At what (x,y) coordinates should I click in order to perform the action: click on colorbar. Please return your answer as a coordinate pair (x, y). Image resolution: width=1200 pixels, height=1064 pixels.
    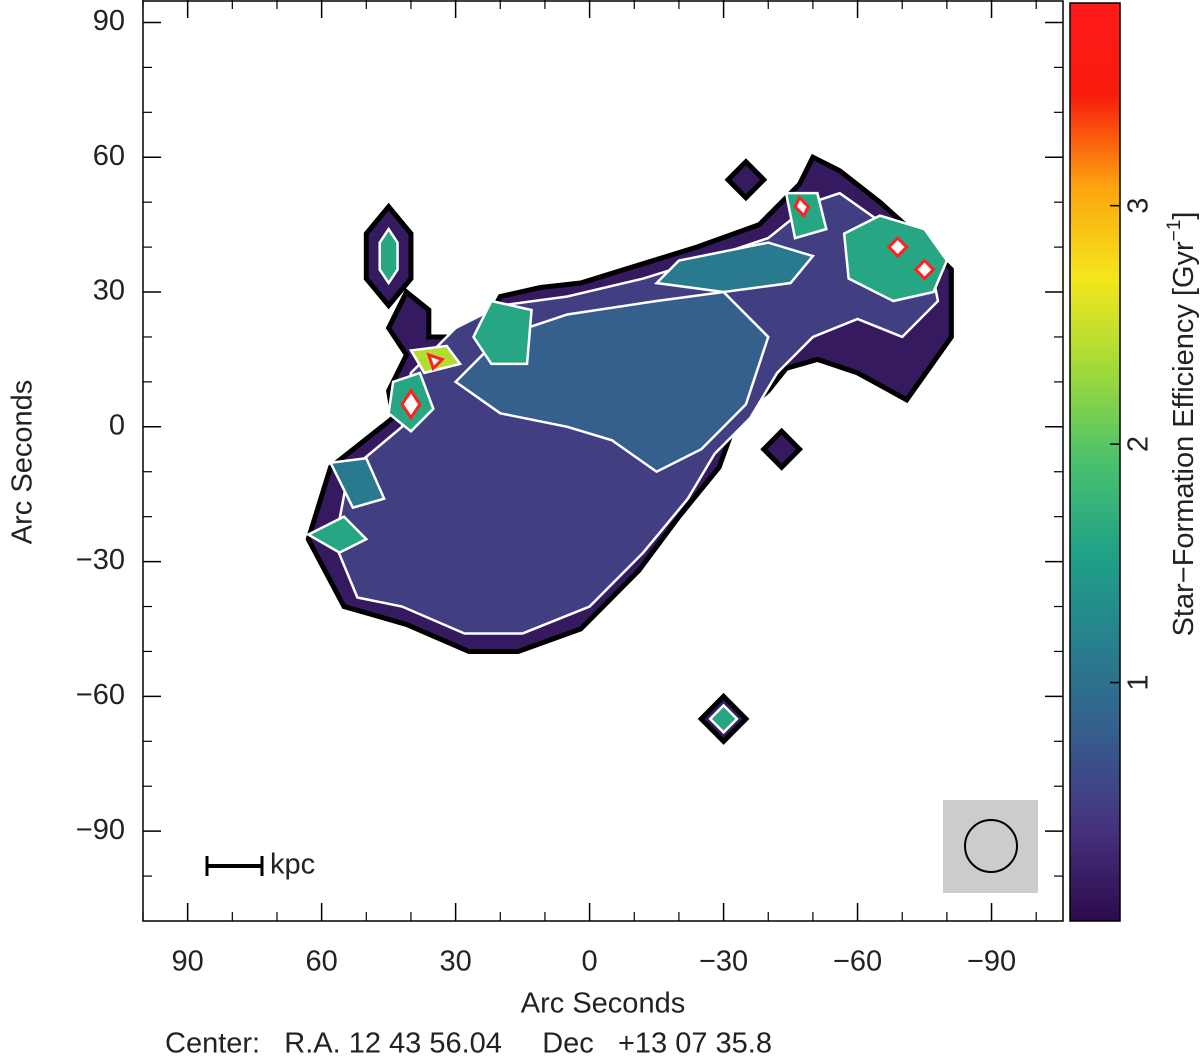
    Looking at the image, I should click on (1095, 462).